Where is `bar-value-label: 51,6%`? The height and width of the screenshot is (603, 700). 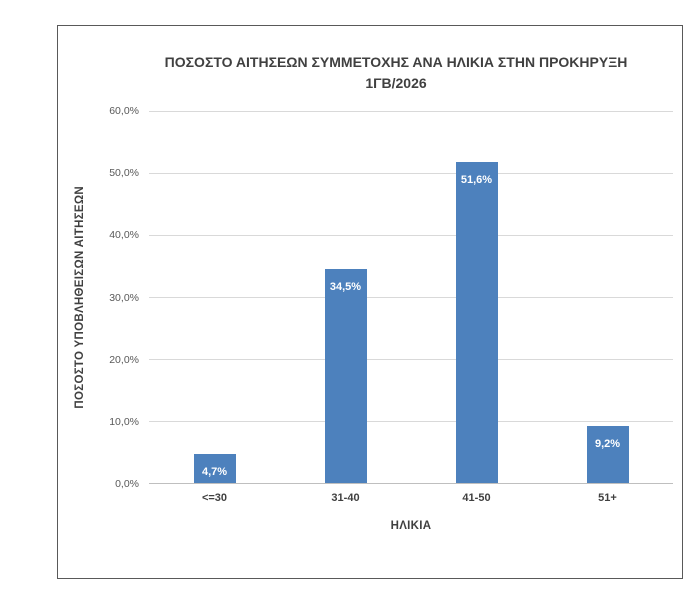
bar-value-label: 51,6% is located at coordinates (476, 180).